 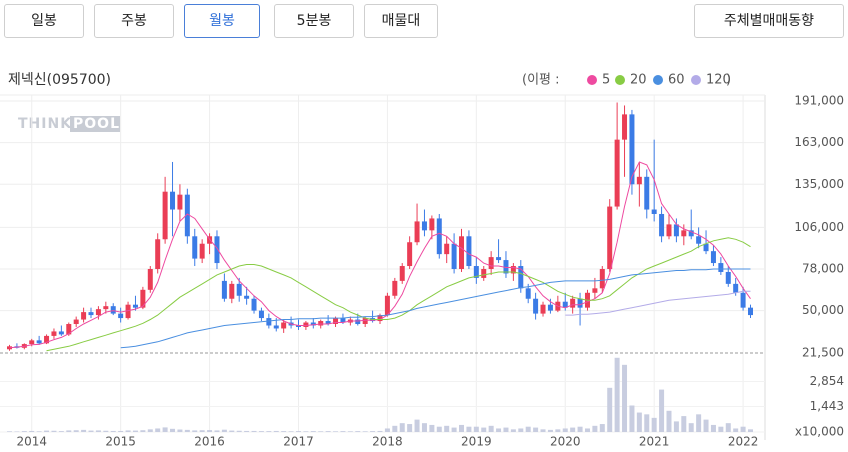 What do you see at coordinates (823, 269) in the screenshot?
I see `y-tick-label: 78,000` at bounding box center [823, 269].